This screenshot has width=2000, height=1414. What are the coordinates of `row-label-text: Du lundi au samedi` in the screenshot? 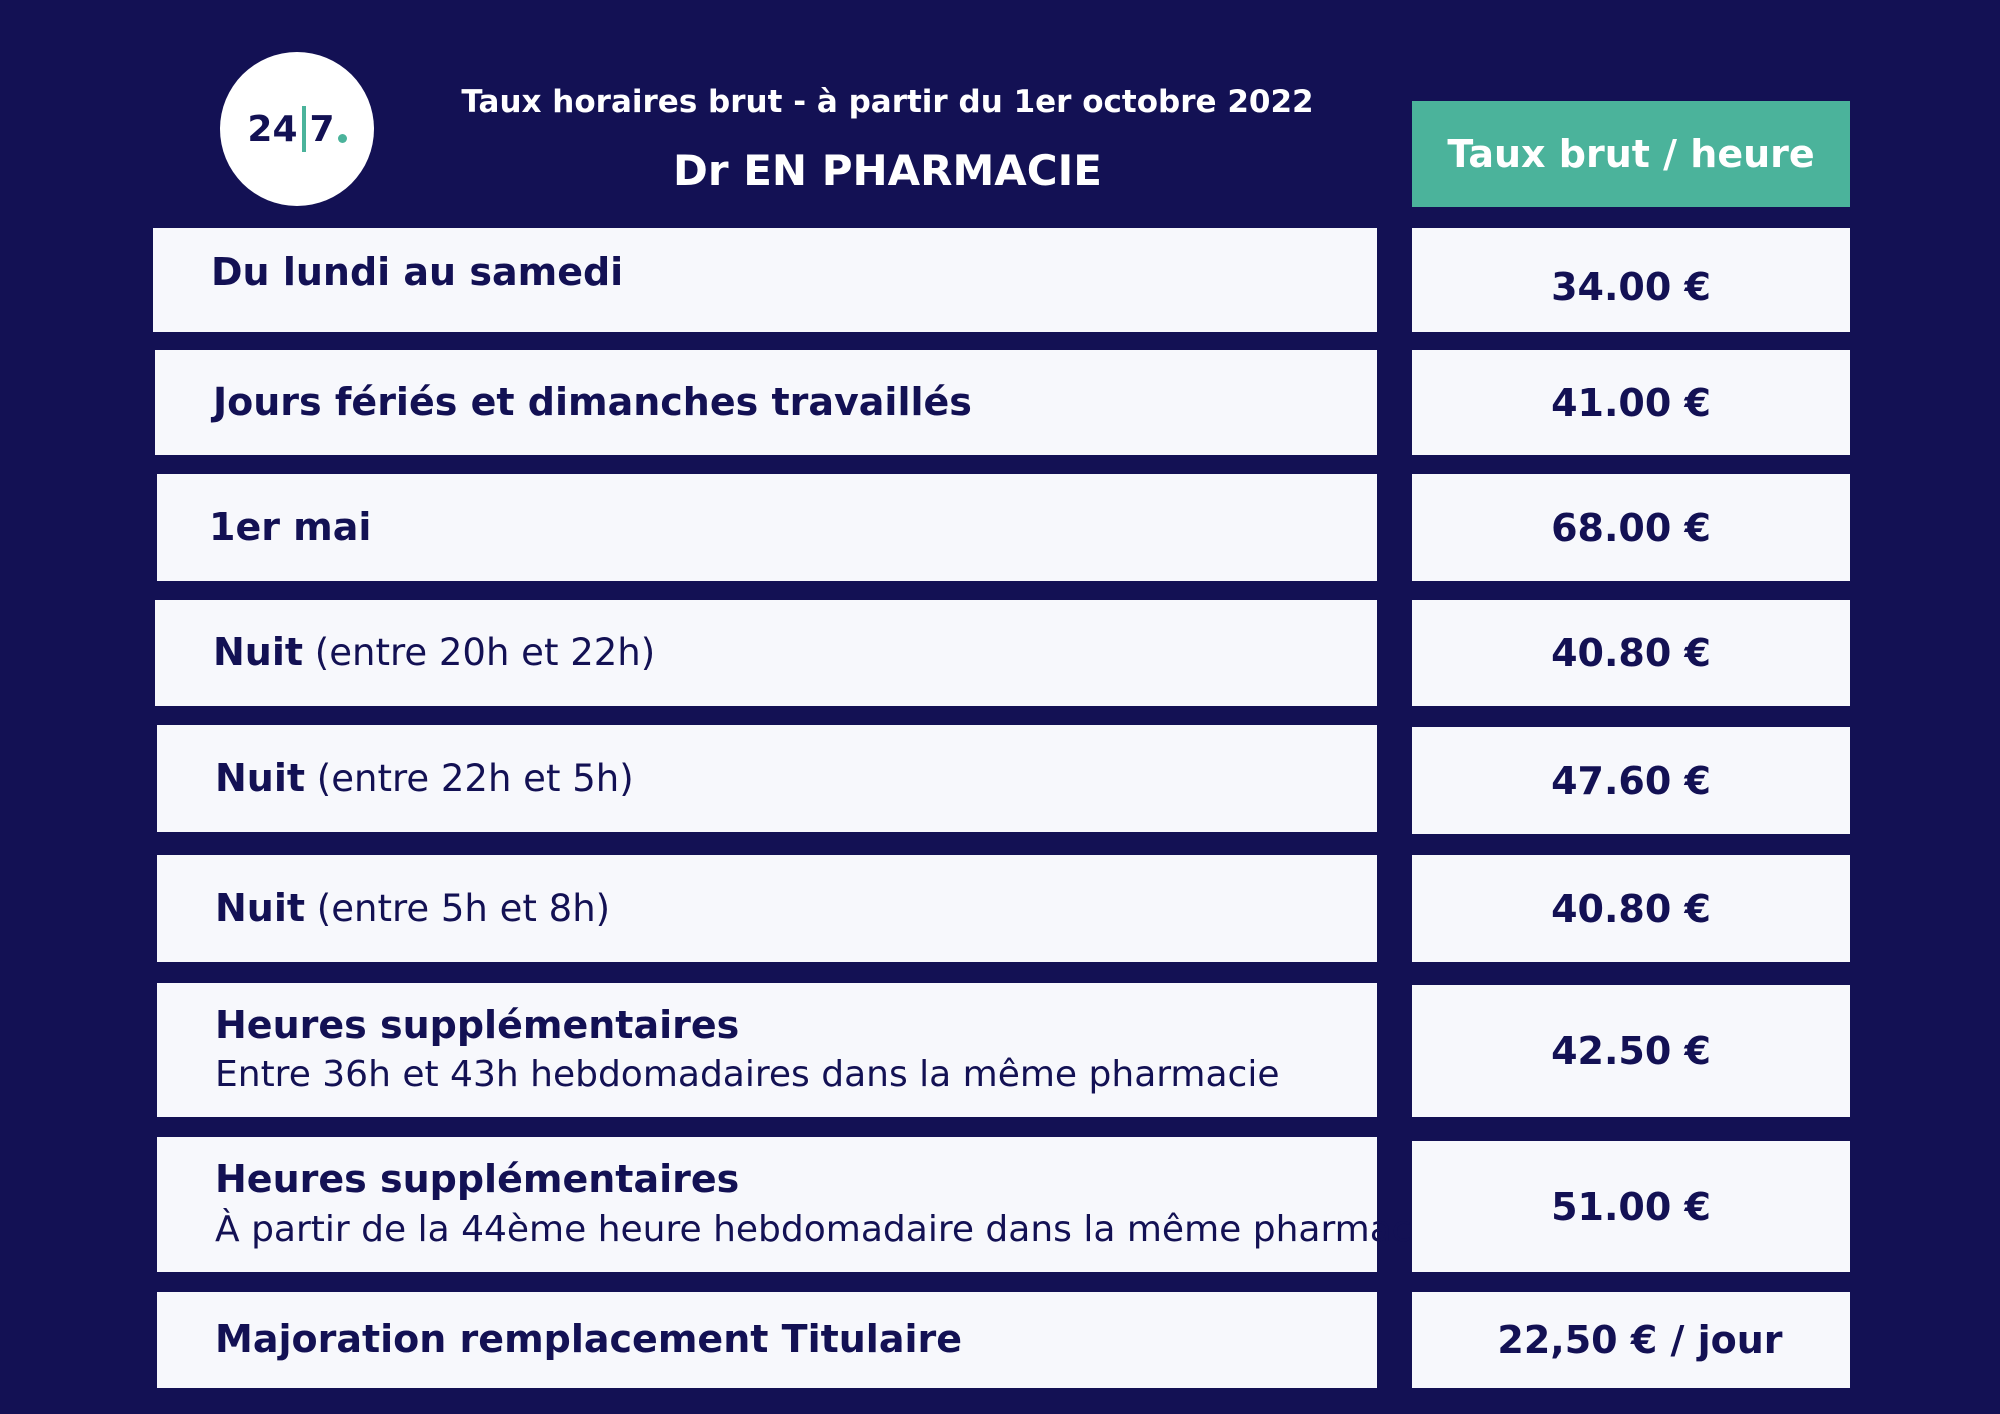 It's located at (417, 272).